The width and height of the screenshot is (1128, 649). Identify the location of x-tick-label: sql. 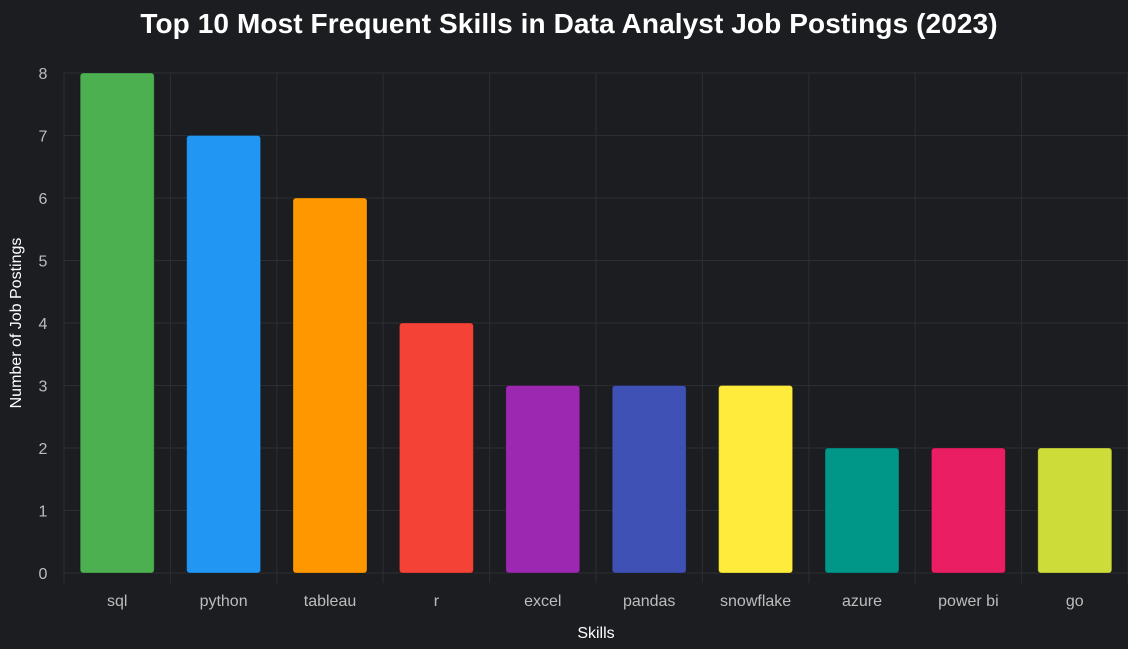
(117, 601).